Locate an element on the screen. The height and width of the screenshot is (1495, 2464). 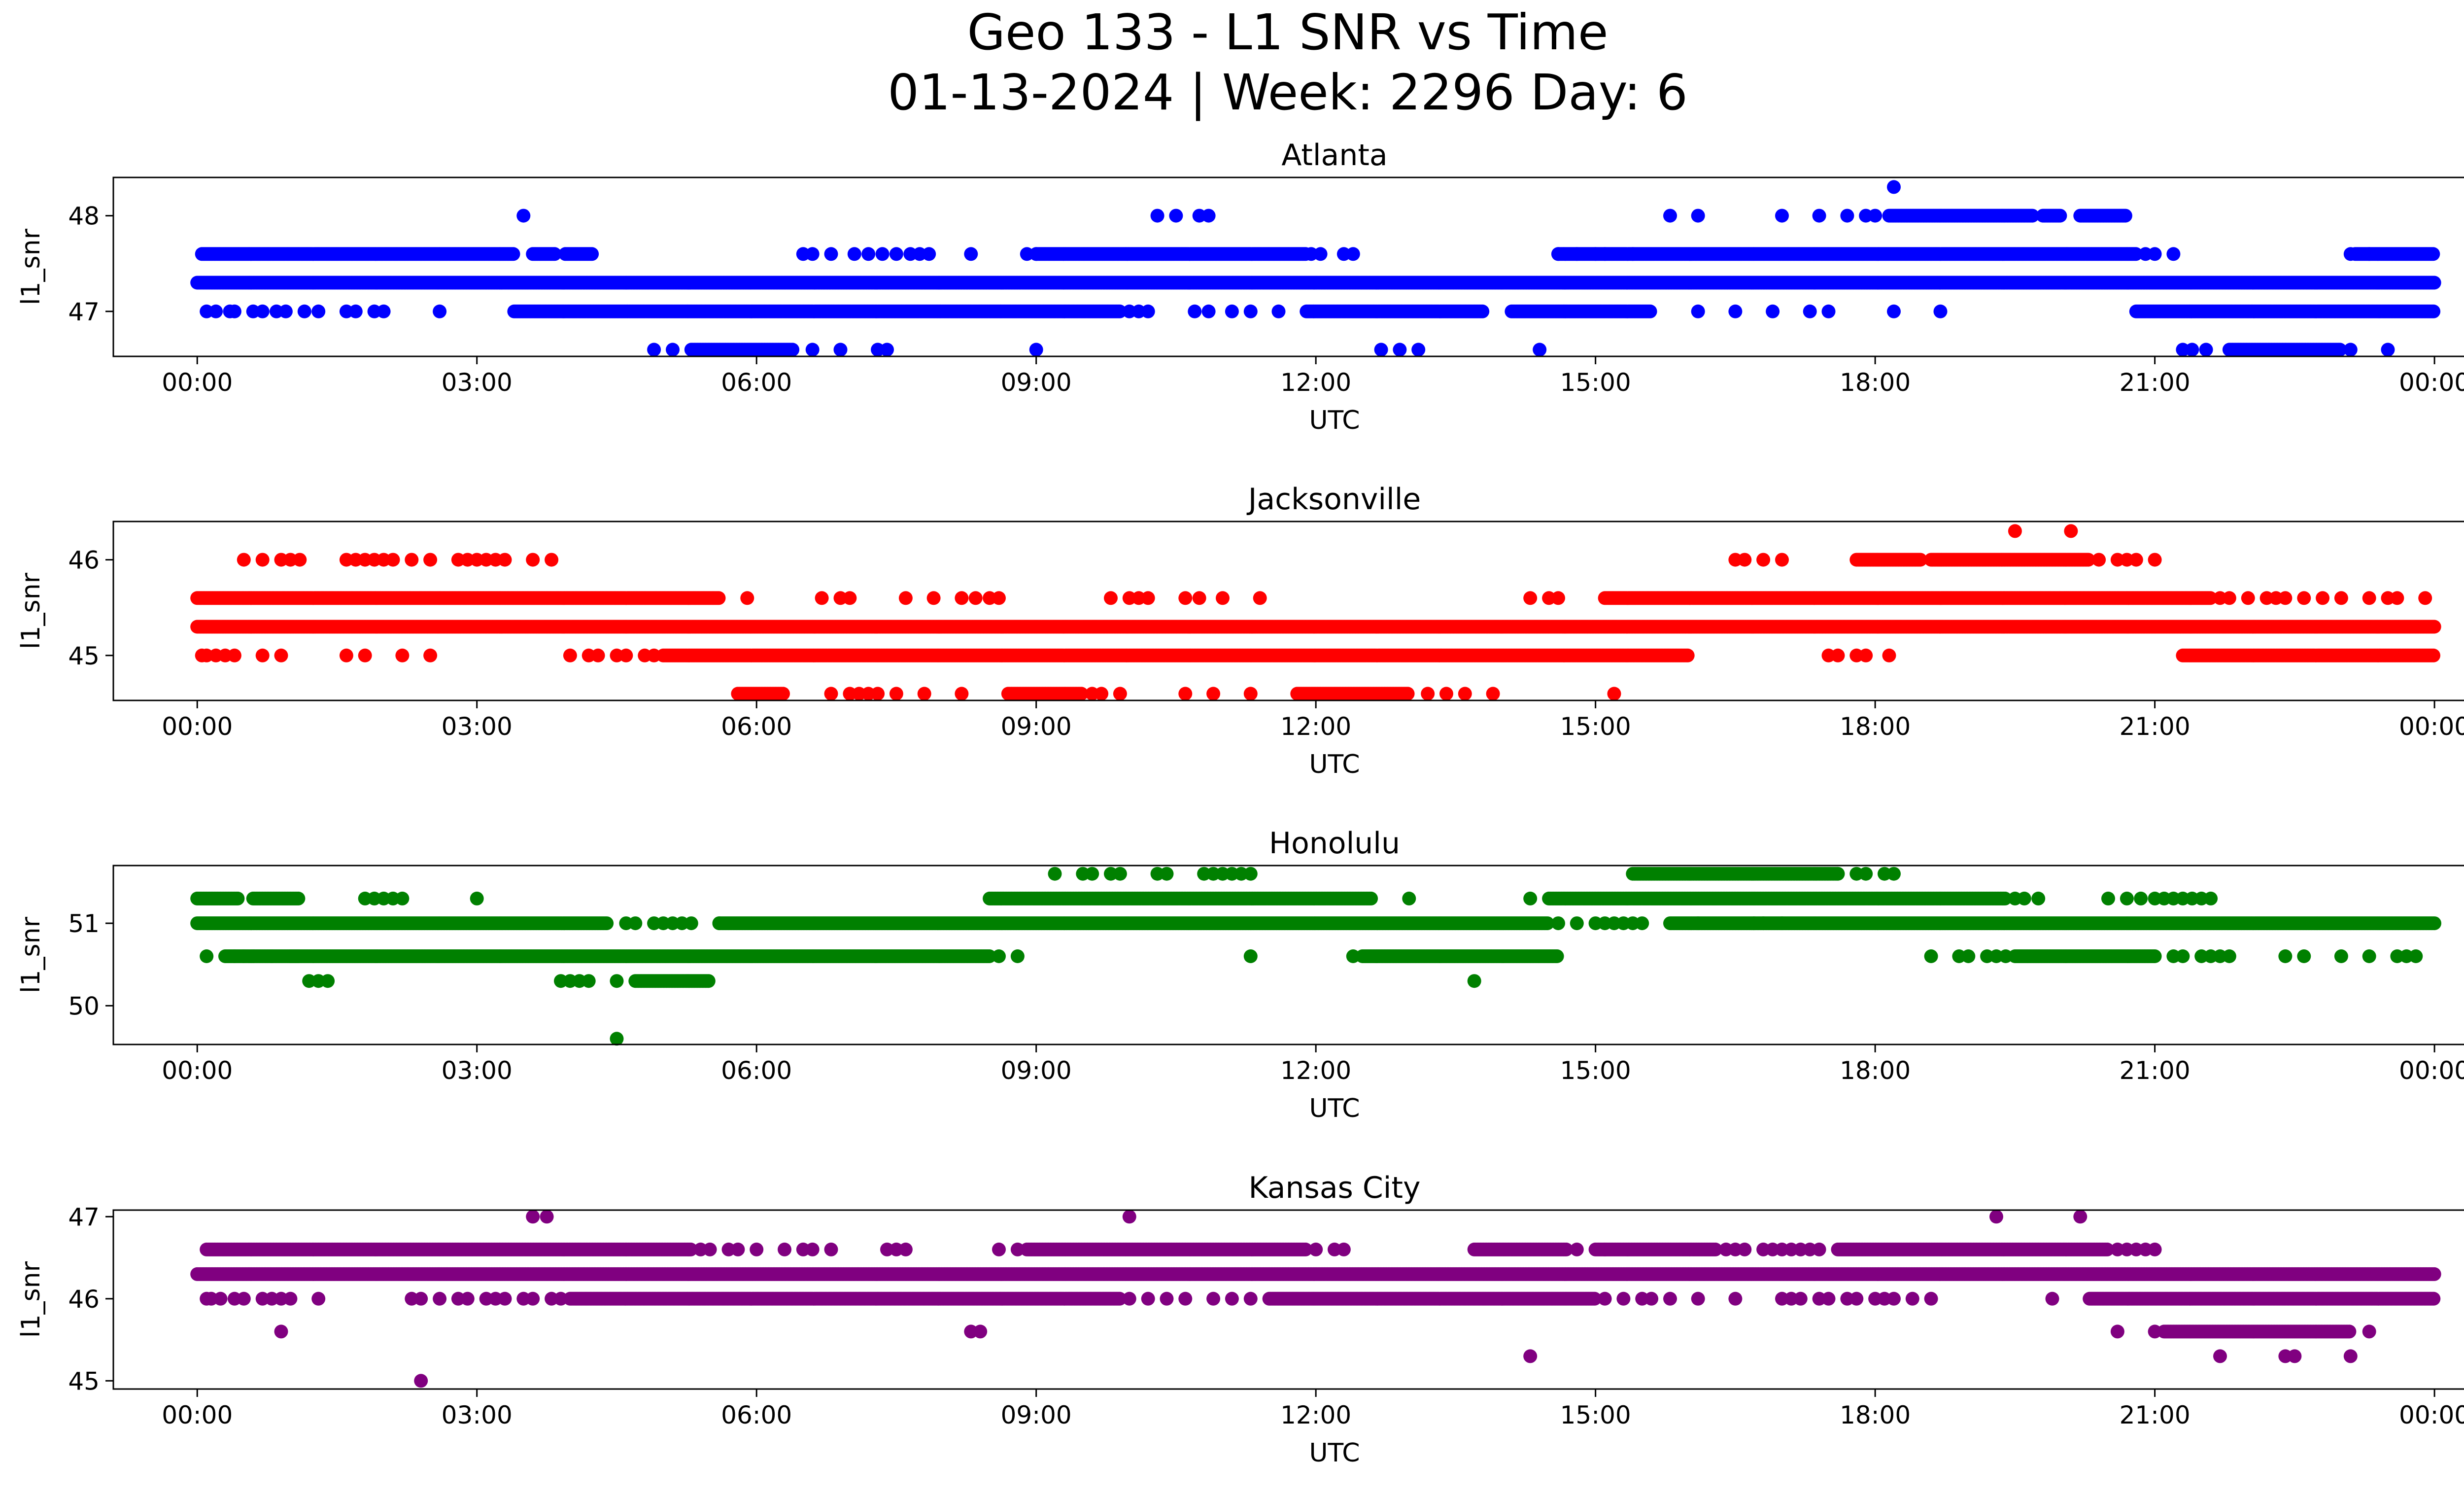
chart-0-y-axis-label: l1_snr is located at coordinates (31, 266).